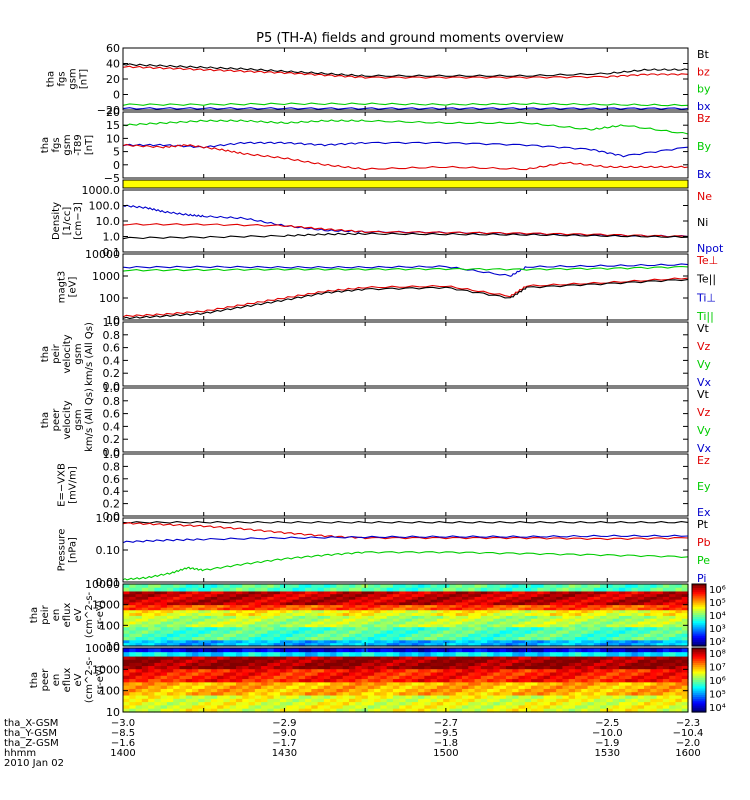 This screenshot has height=800, width=750. I want to click on y-tick-label: 0.8, so click(112, 335).